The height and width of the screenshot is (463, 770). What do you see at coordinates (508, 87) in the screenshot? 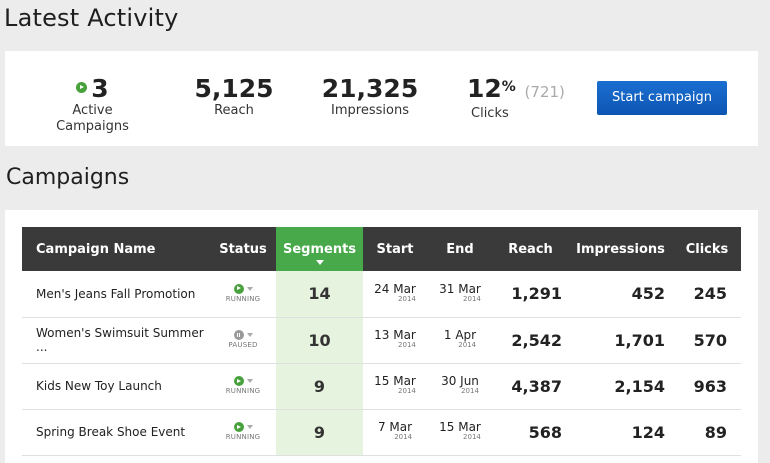
I see `stat-clicks-pct: %` at bounding box center [508, 87].